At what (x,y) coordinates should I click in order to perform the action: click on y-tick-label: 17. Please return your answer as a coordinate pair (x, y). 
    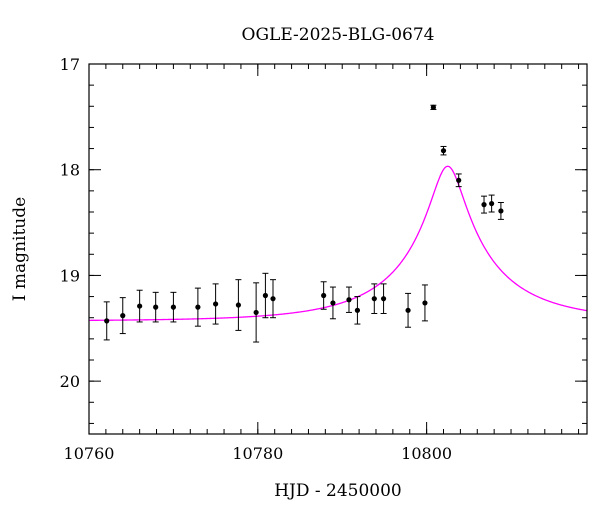
    Looking at the image, I should click on (70, 64).